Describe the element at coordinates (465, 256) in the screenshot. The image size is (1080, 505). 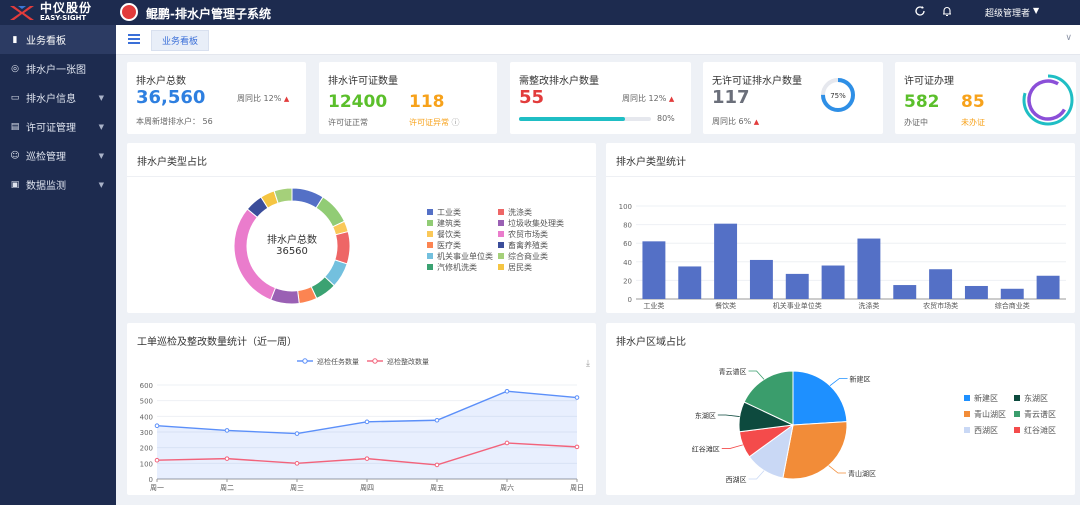
I see `legend-label: 机关事业单位类` at that location.